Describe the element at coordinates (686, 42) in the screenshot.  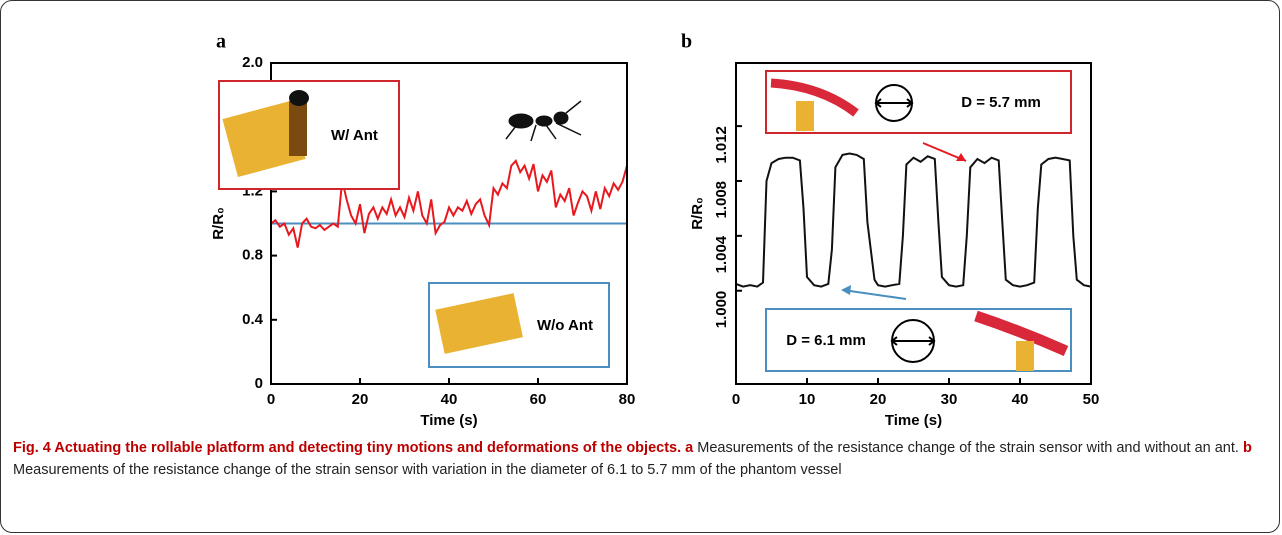
I see `panel-label: b` at that location.